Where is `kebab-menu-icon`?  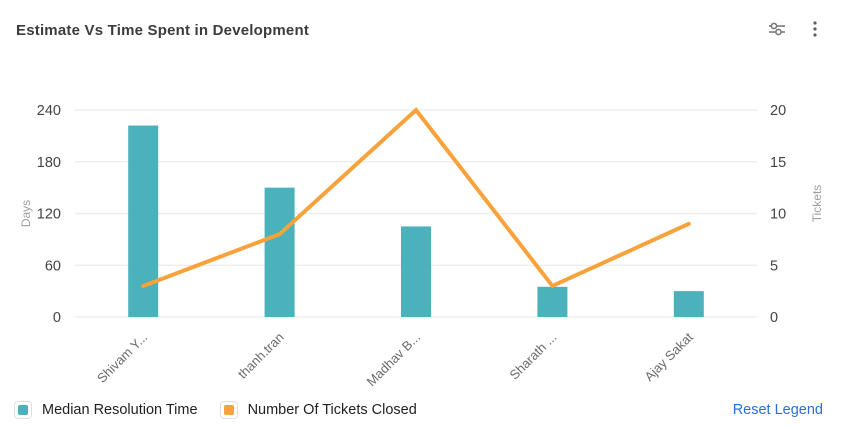 kebab-menu-icon is located at coordinates (815, 30).